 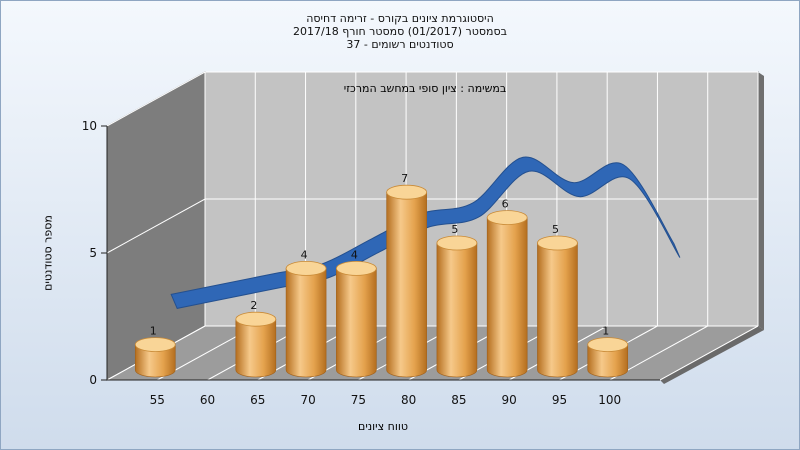 I want to click on floor, so click(x=432, y=353).